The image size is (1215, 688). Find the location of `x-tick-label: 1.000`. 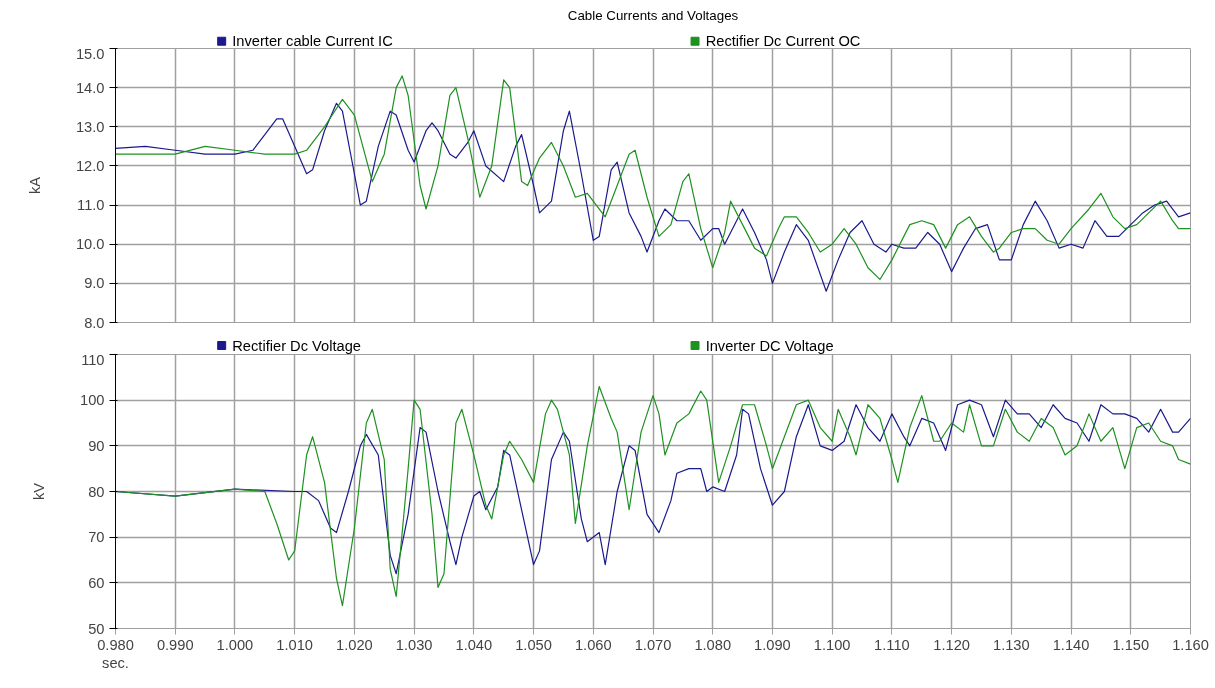

x-tick-label: 1.000 is located at coordinates (235, 644).